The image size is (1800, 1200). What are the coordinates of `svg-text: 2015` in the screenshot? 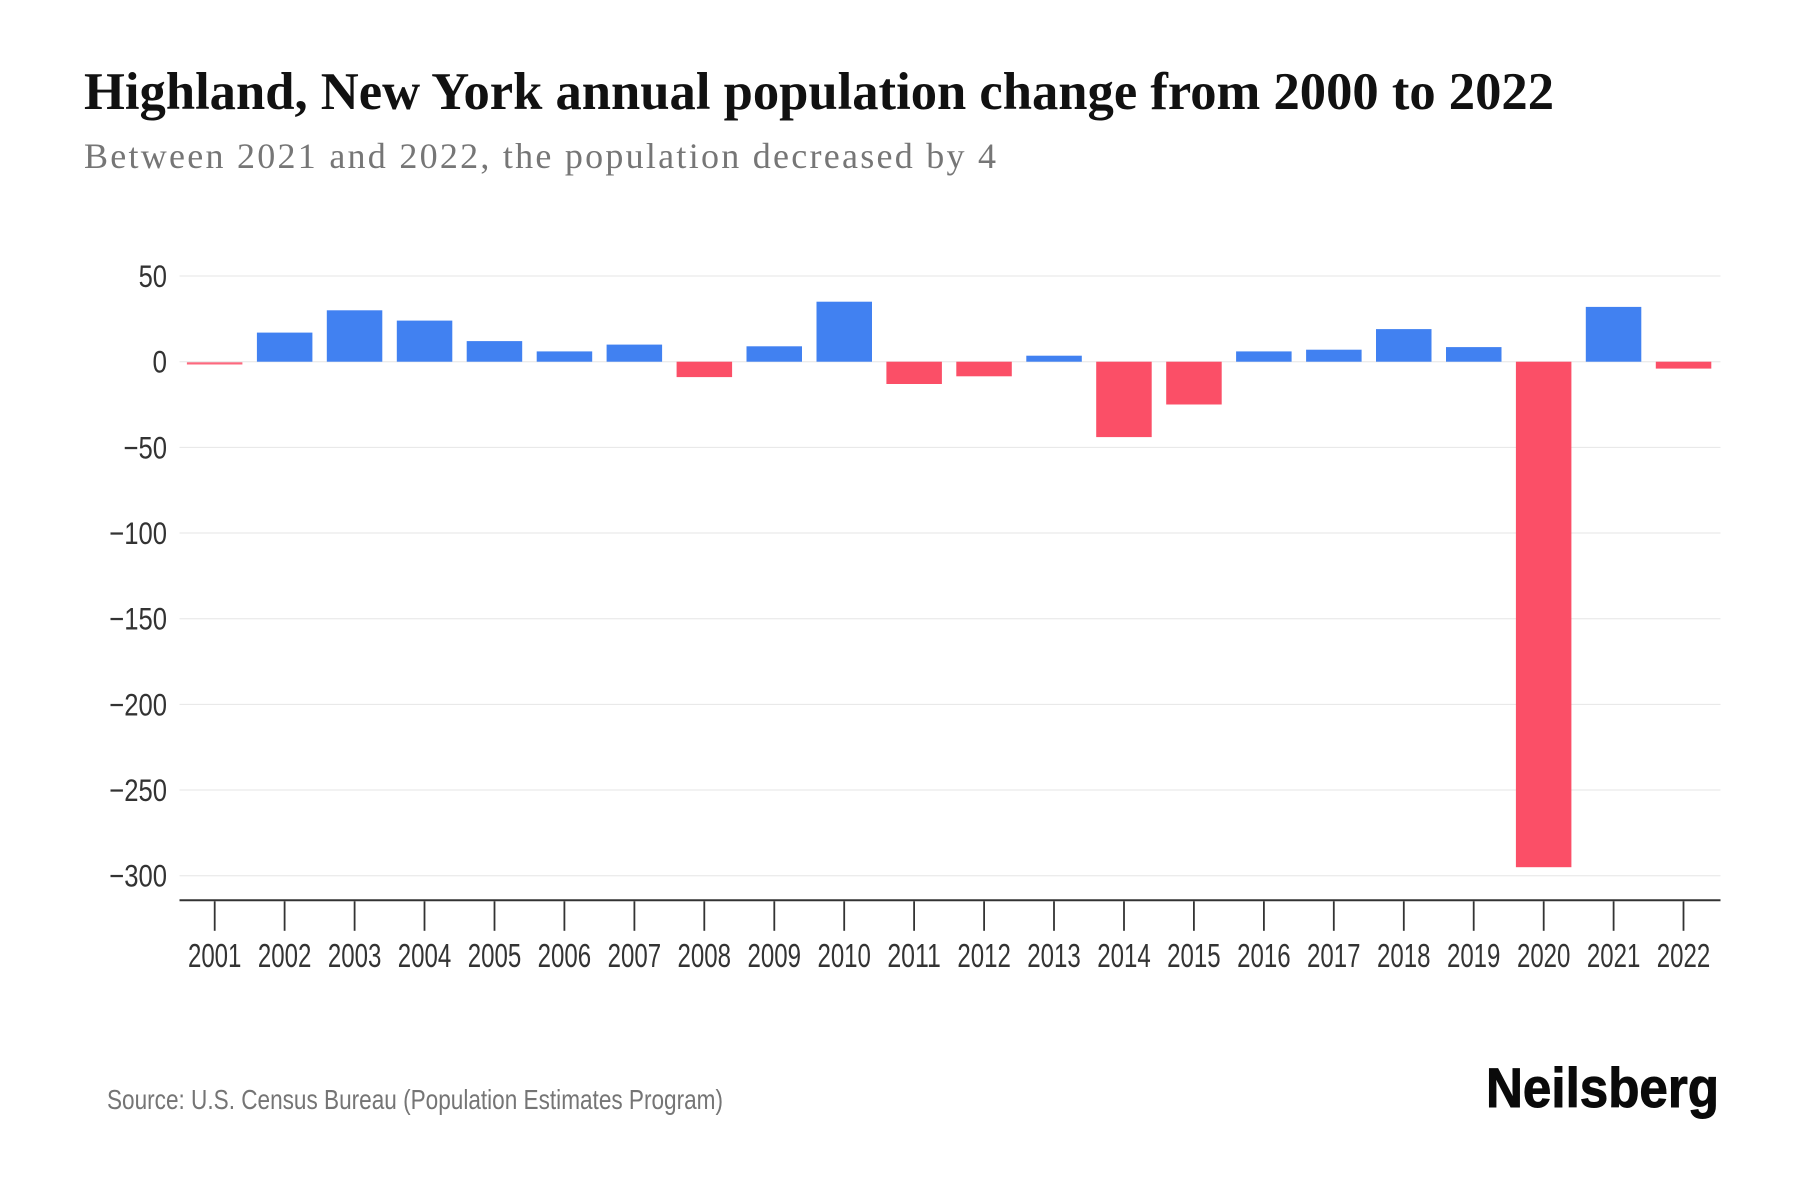 It's located at (1194, 955).